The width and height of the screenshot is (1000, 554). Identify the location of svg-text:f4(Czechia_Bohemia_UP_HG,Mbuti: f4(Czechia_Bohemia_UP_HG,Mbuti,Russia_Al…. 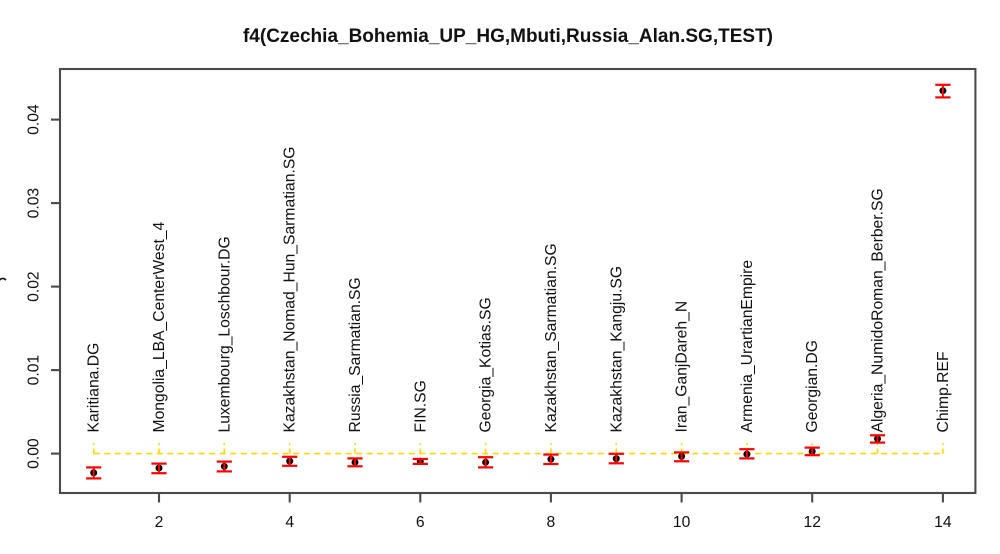
(508, 36).